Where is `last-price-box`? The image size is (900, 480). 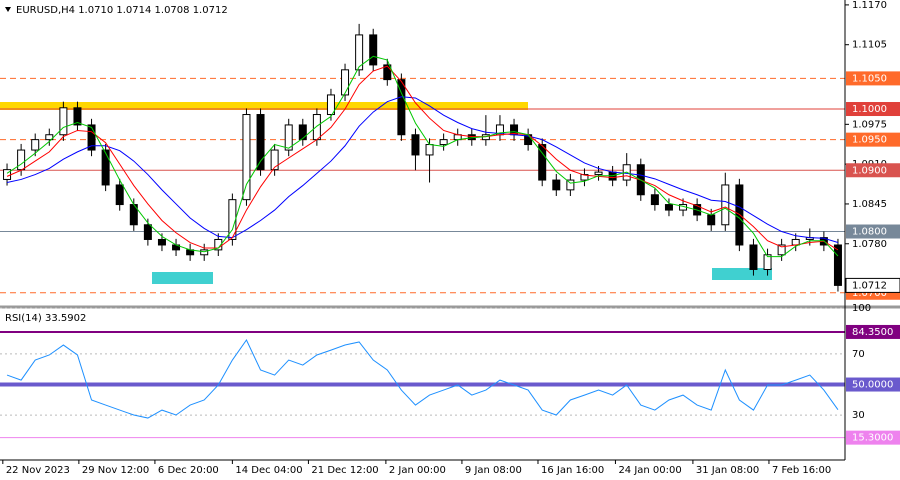
last-price-box is located at coordinates (872, 285).